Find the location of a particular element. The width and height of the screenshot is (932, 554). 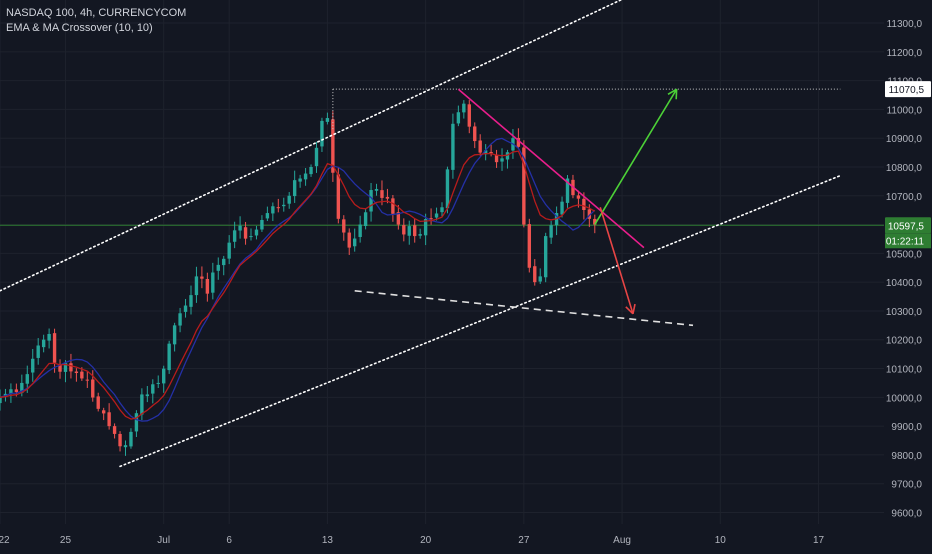

time-tick-label: 25 is located at coordinates (66, 540).